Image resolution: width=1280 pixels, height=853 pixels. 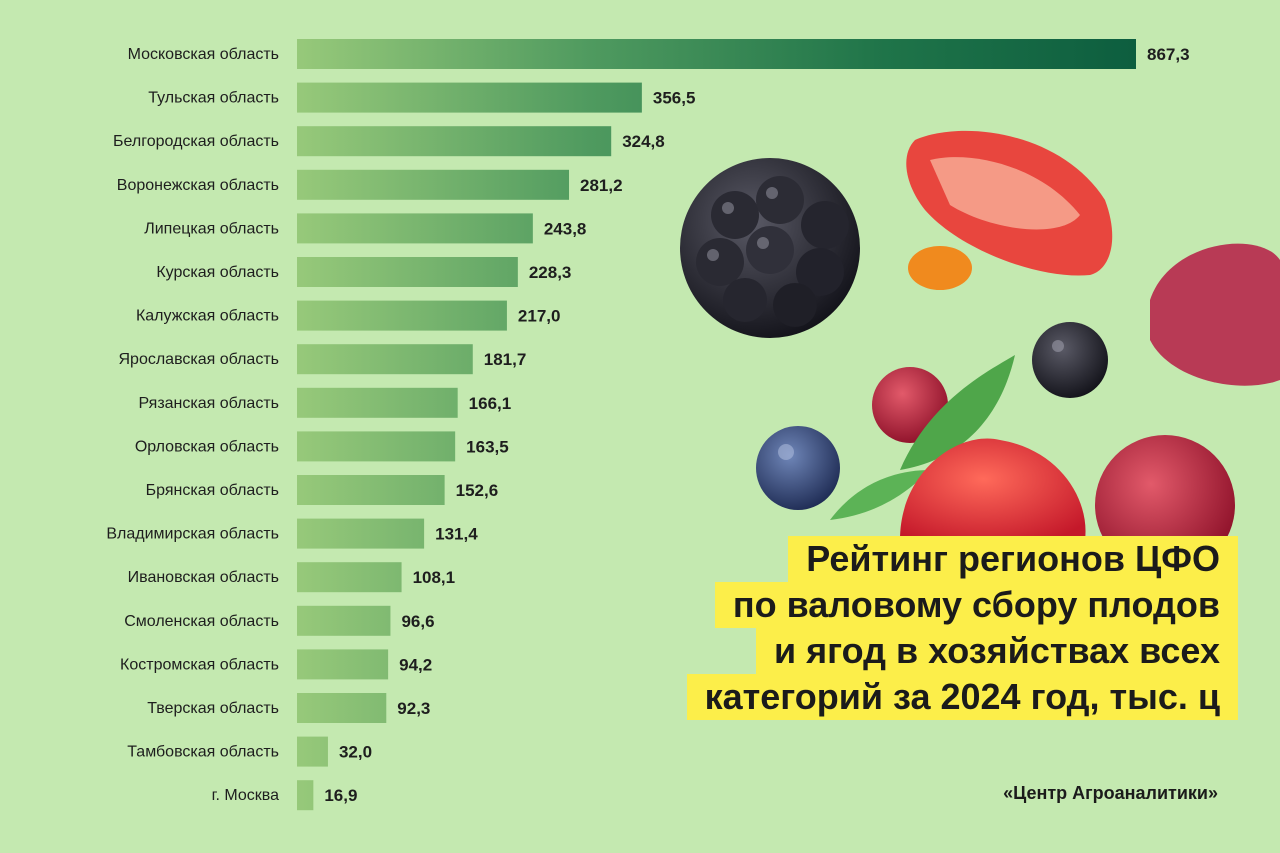 I want to click on category-label: Тамбовская область, so click(x=203, y=752).